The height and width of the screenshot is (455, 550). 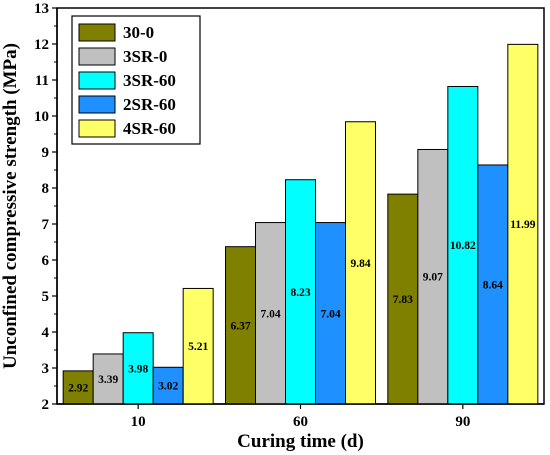 I want to click on legend: 30-0 3SR-0 3SR-60 2SR-60 4SR-60, so click(x=136, y=80).